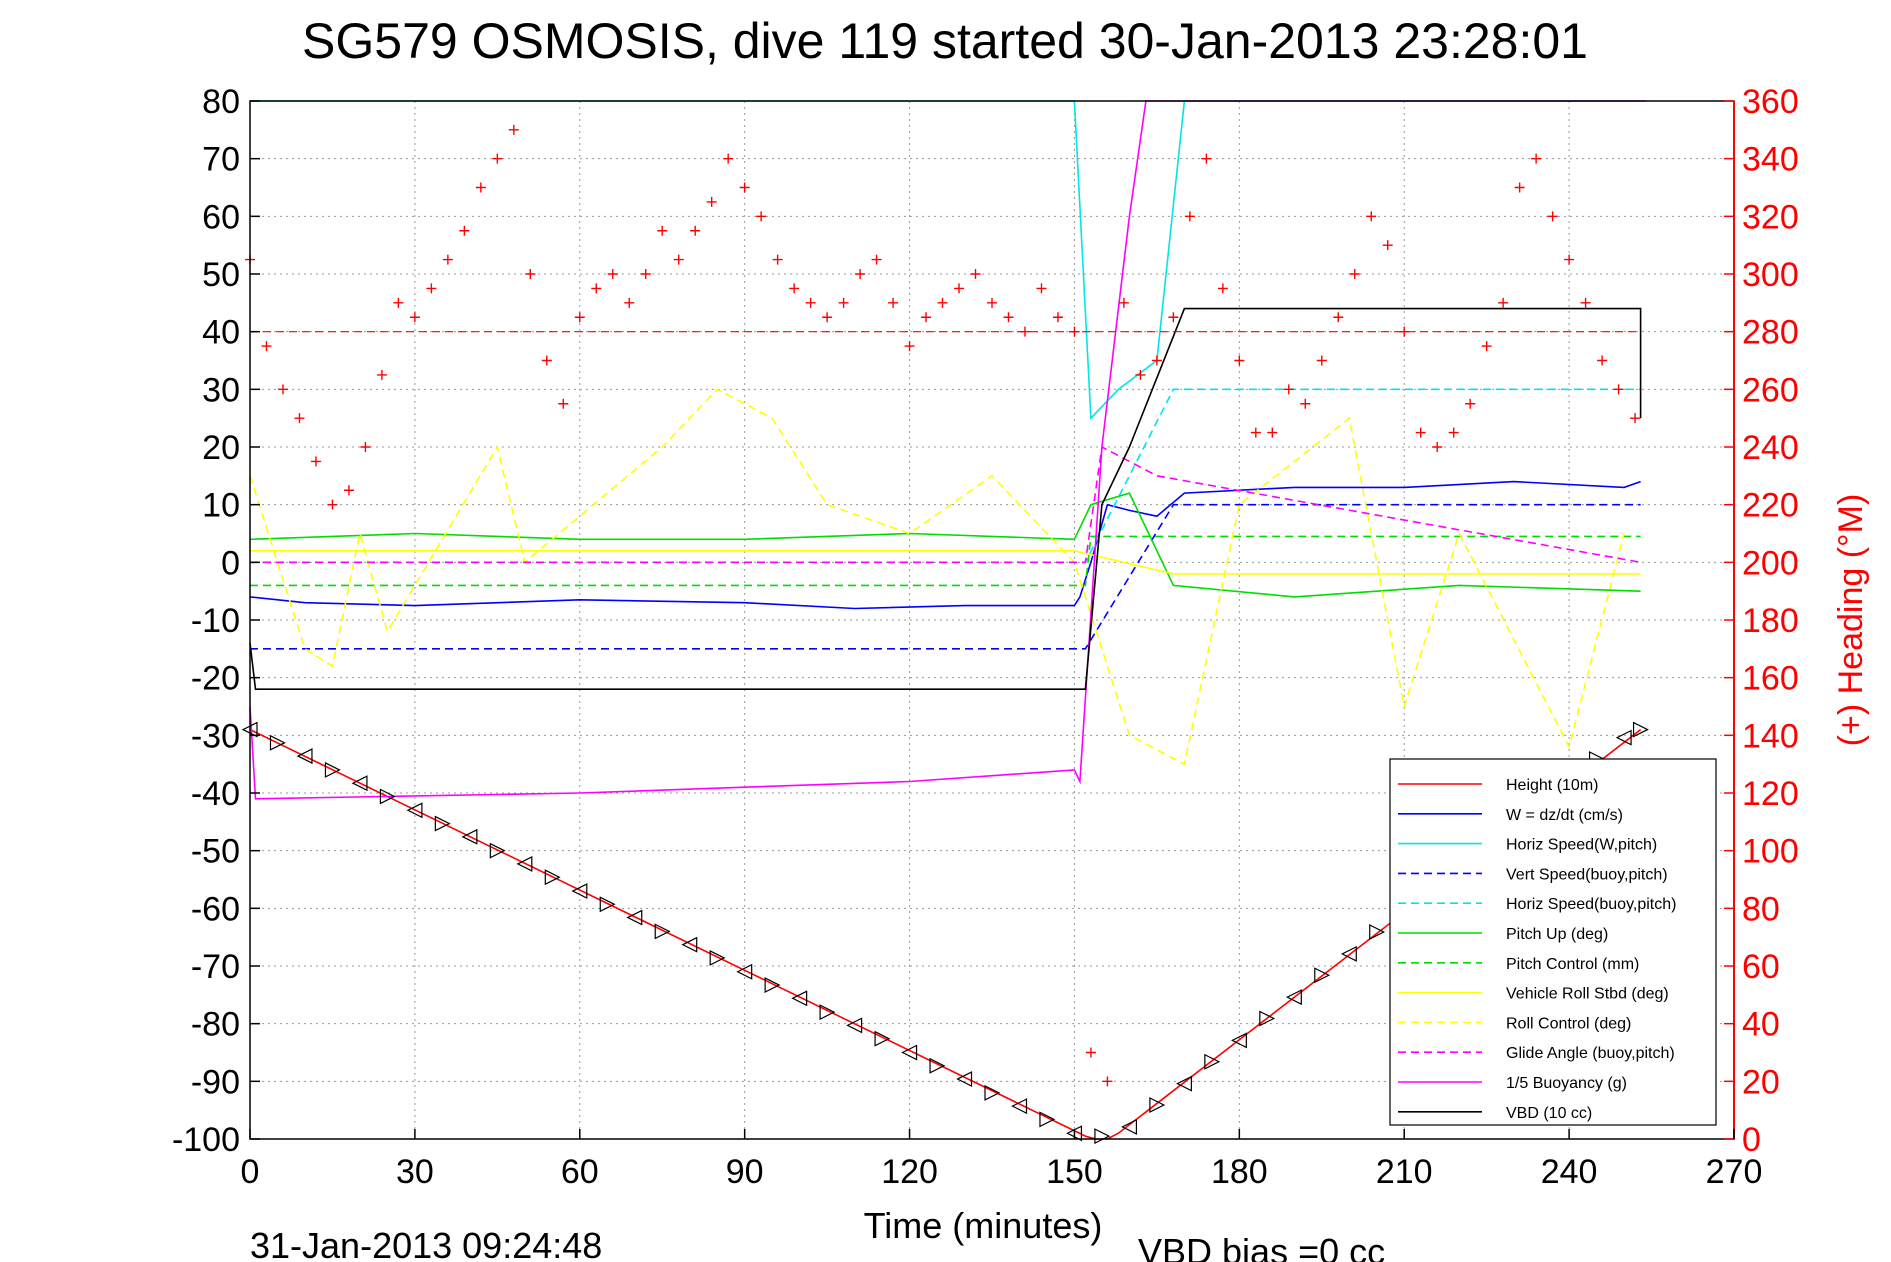 This screenshot has height=1262, width=1891. What do you see at coordinates (1761, 967) in the screenshot?
I see `right-tick-label: 60` at bounding box center [1761, 967].